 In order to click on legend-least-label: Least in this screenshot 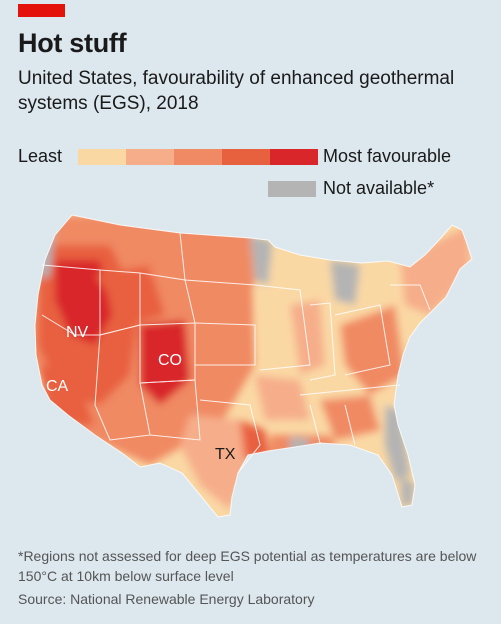, I will do `click(40, 156)`.